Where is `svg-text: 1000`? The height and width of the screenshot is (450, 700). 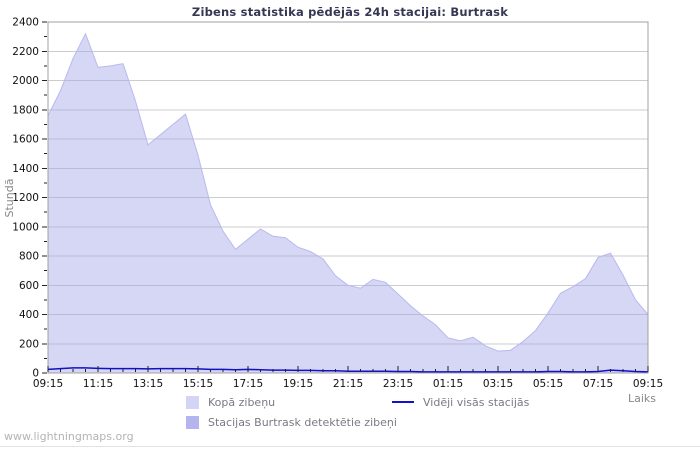
svg-text: 1000 is located at coordinates (25, 227).